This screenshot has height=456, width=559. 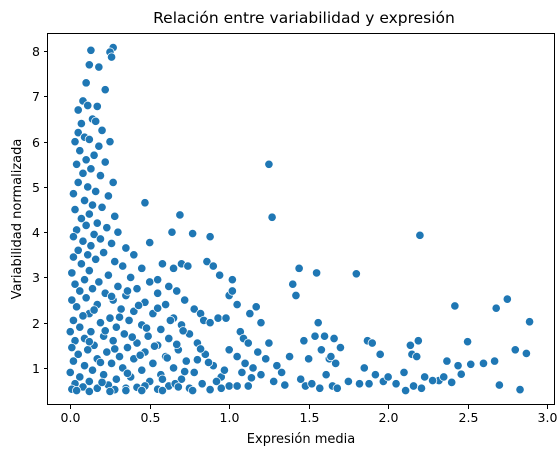 What do you see at coordinates (36, 232) in the screenshot?
I see `y-tick-label: 4` at bounding box center [36, 232].